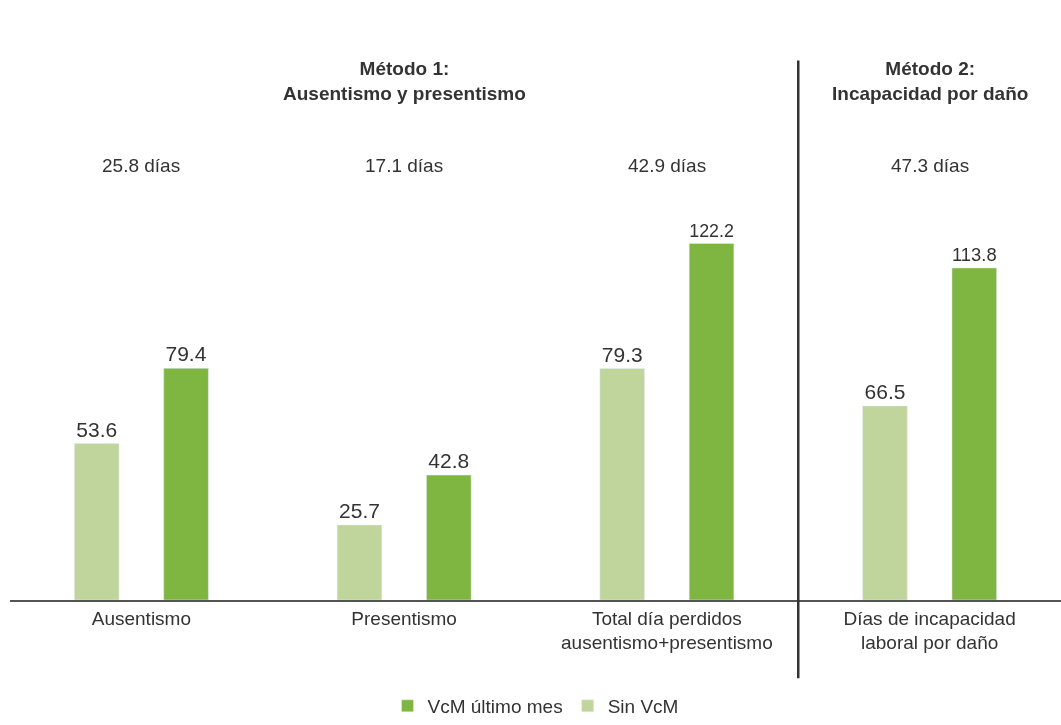  Describe the element at coordinates (449, 461) in the screenshot. I see `data-label: 42.8` at that location.